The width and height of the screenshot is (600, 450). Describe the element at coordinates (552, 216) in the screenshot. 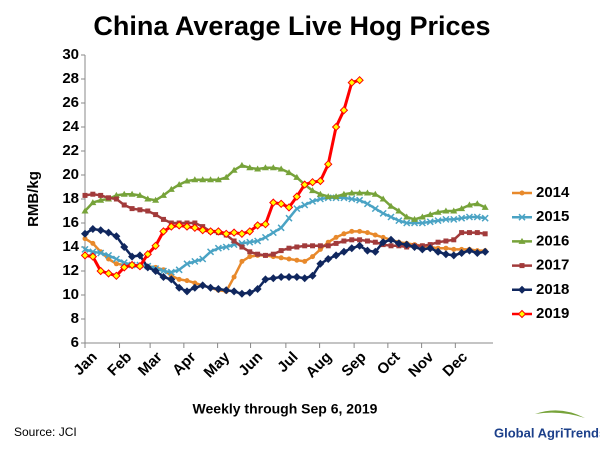

I see `legend-label: 2015` at that location.